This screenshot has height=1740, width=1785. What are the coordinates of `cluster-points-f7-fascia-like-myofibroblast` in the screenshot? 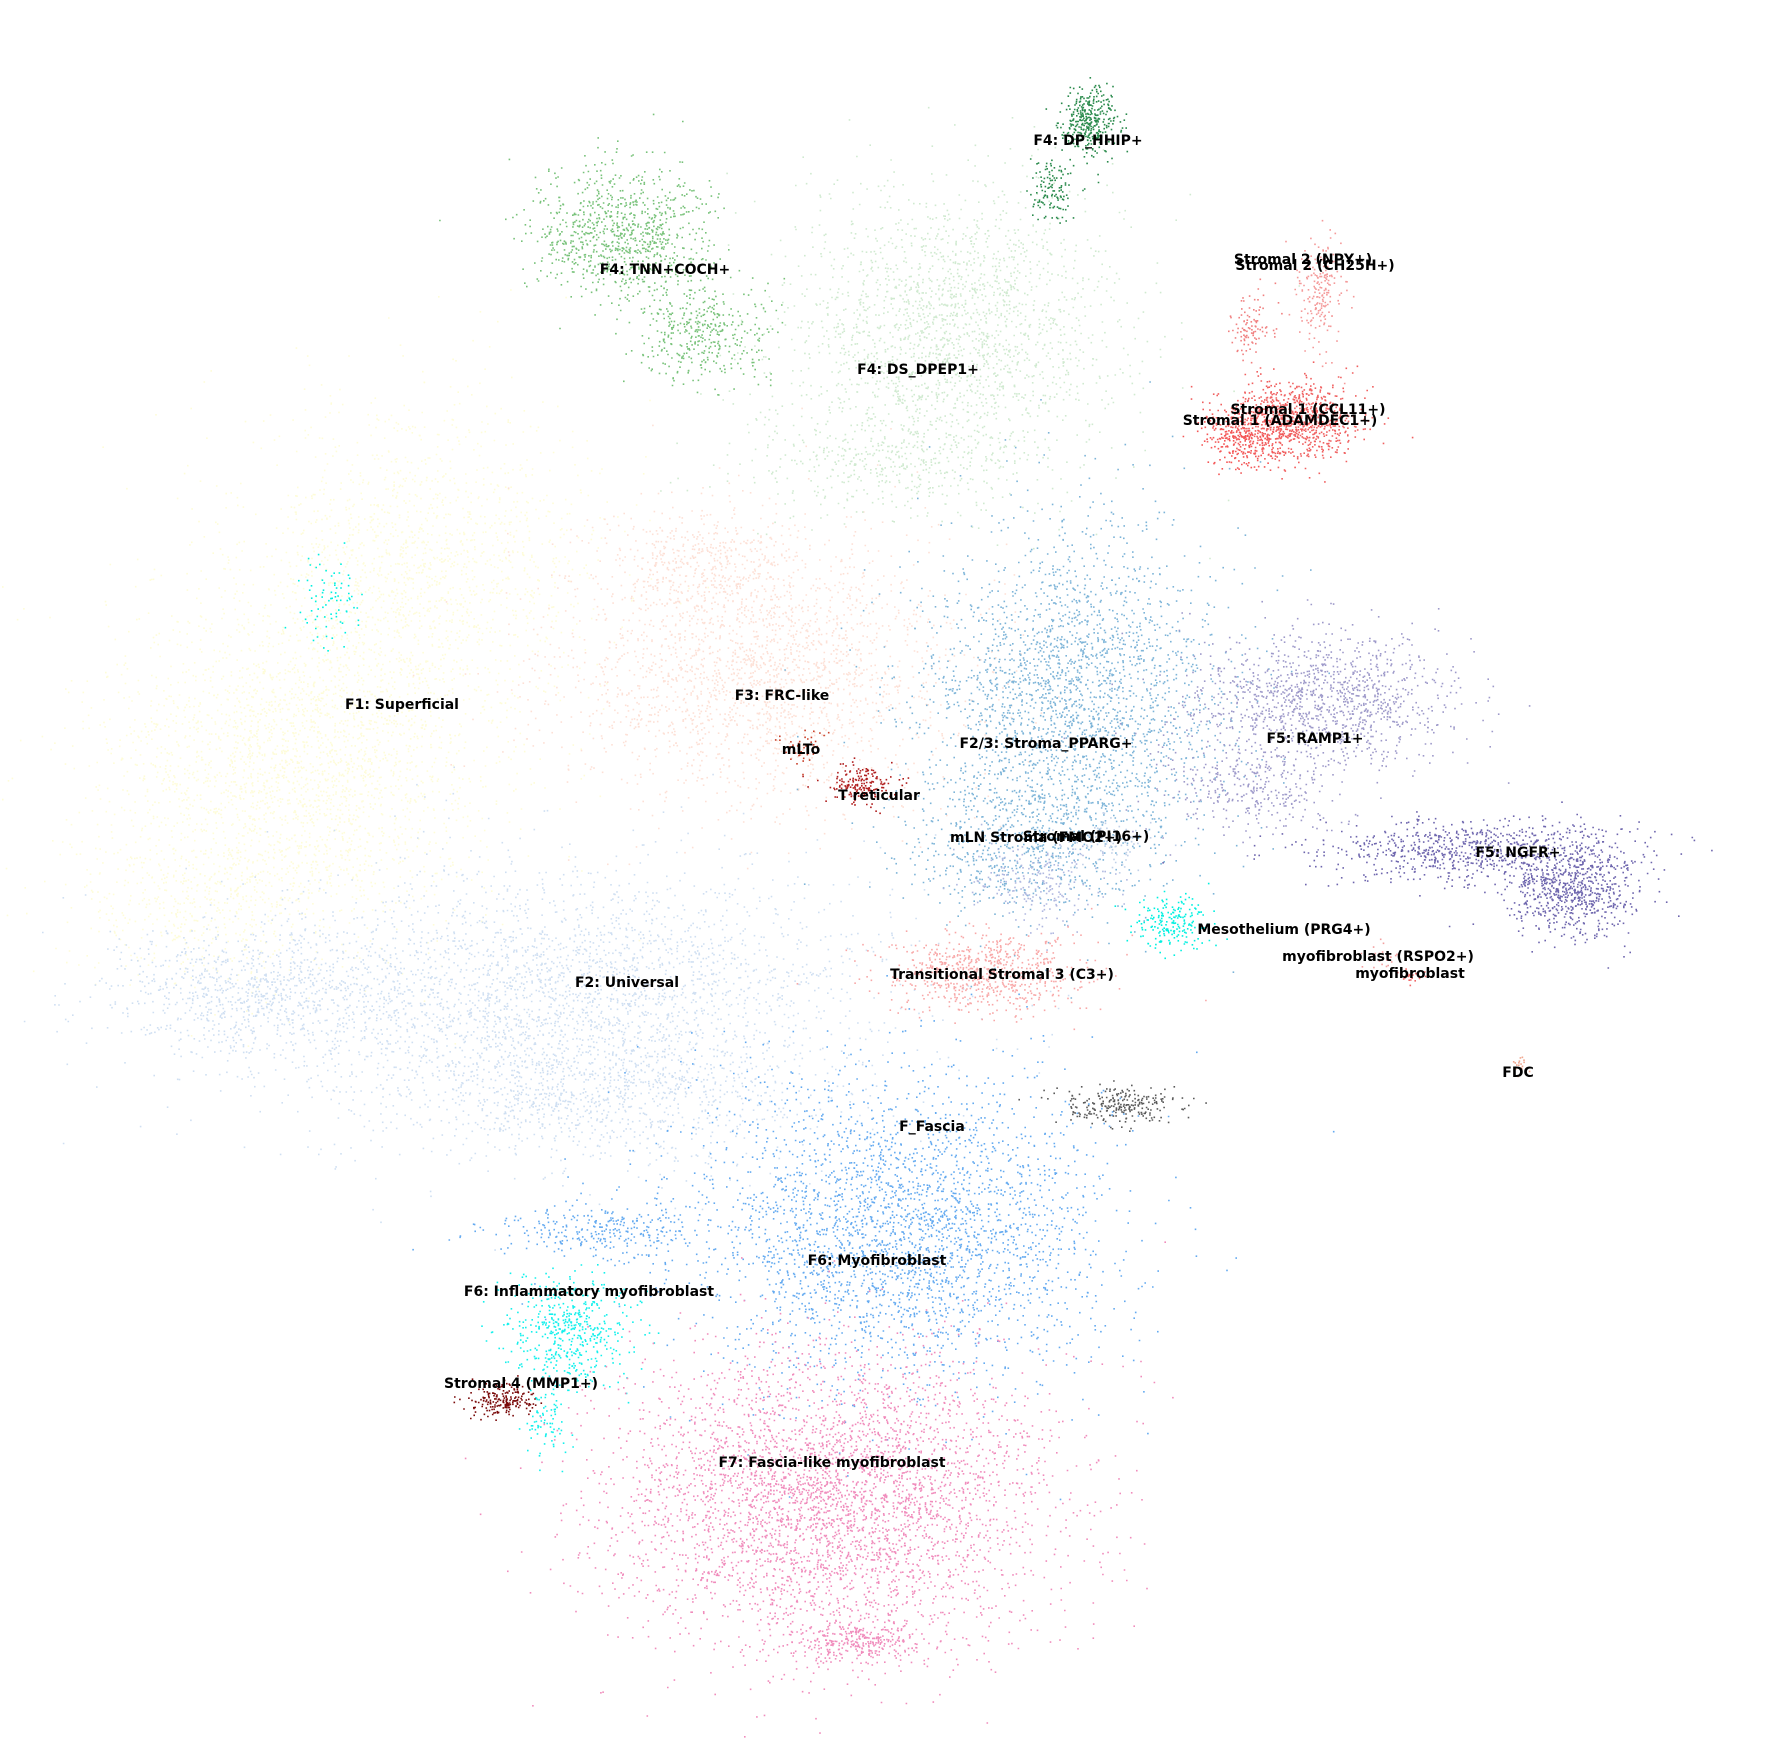 It's located at (819, 1489).